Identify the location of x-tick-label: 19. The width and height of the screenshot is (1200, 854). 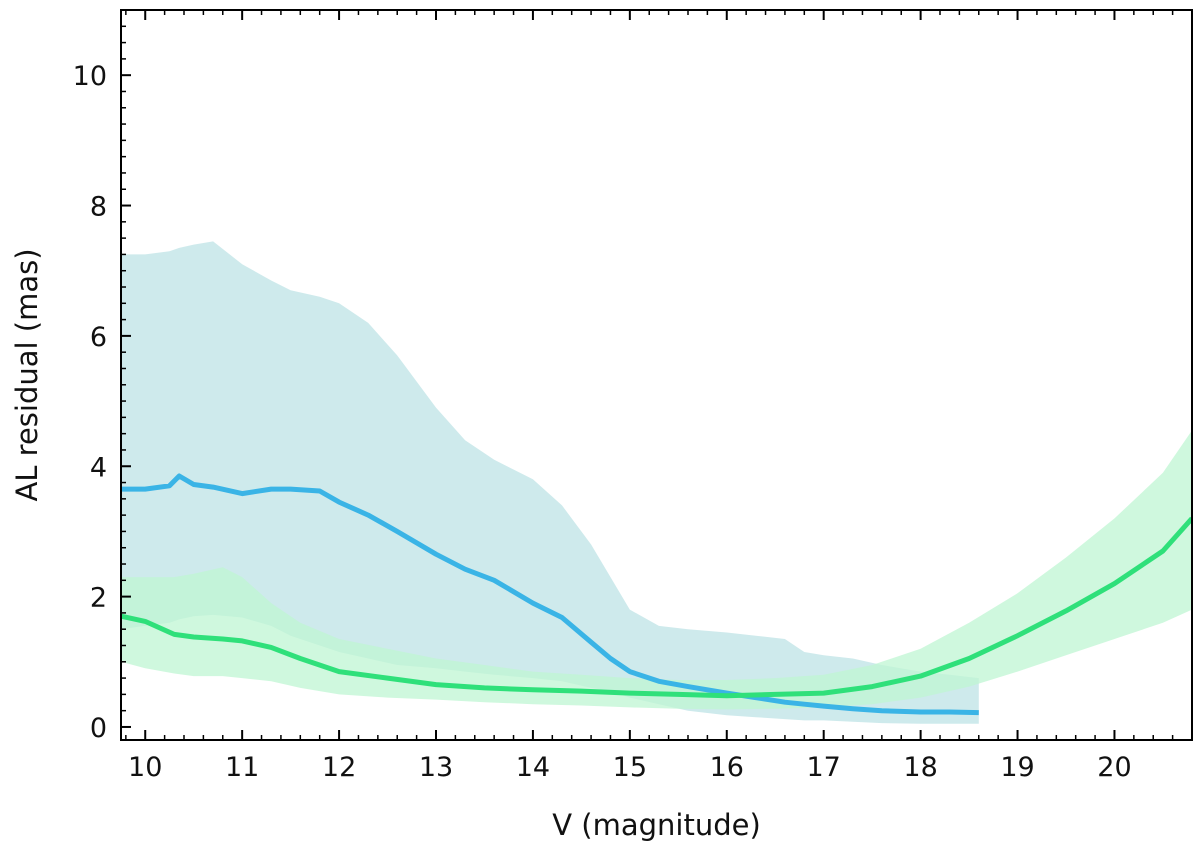
(1017, 767).